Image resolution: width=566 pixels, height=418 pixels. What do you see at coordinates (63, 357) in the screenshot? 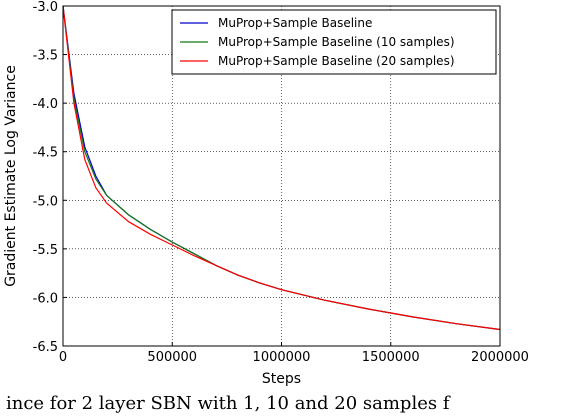
I see `x-tick-label: 0` at bounding box center [63, 357].